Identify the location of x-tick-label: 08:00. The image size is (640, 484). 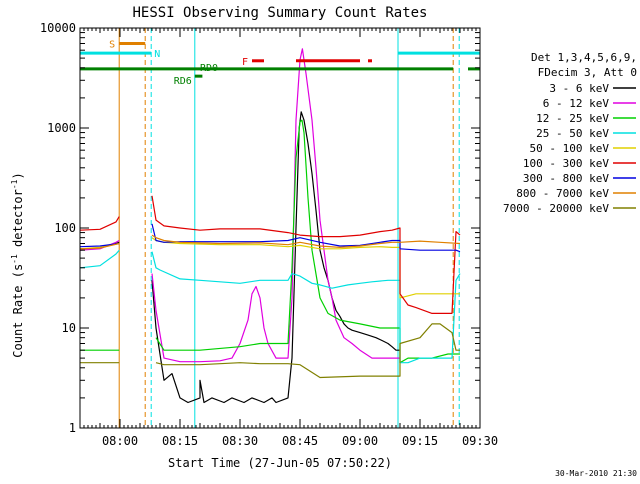
(120, 441).